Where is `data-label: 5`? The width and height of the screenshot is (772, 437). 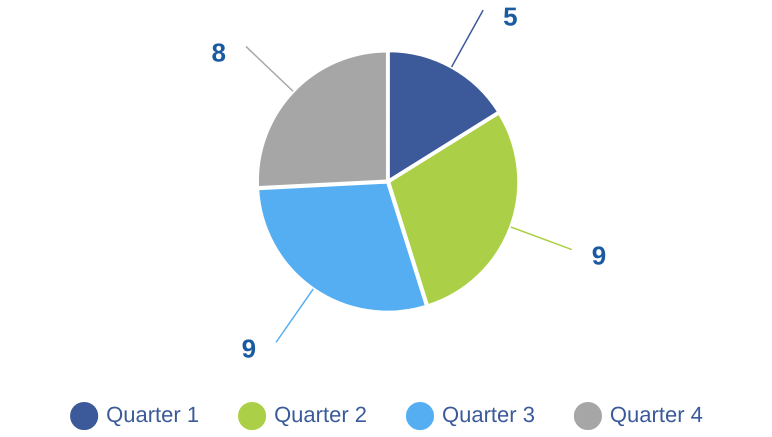
data-label: 5 is located at coordinates (510, 16).